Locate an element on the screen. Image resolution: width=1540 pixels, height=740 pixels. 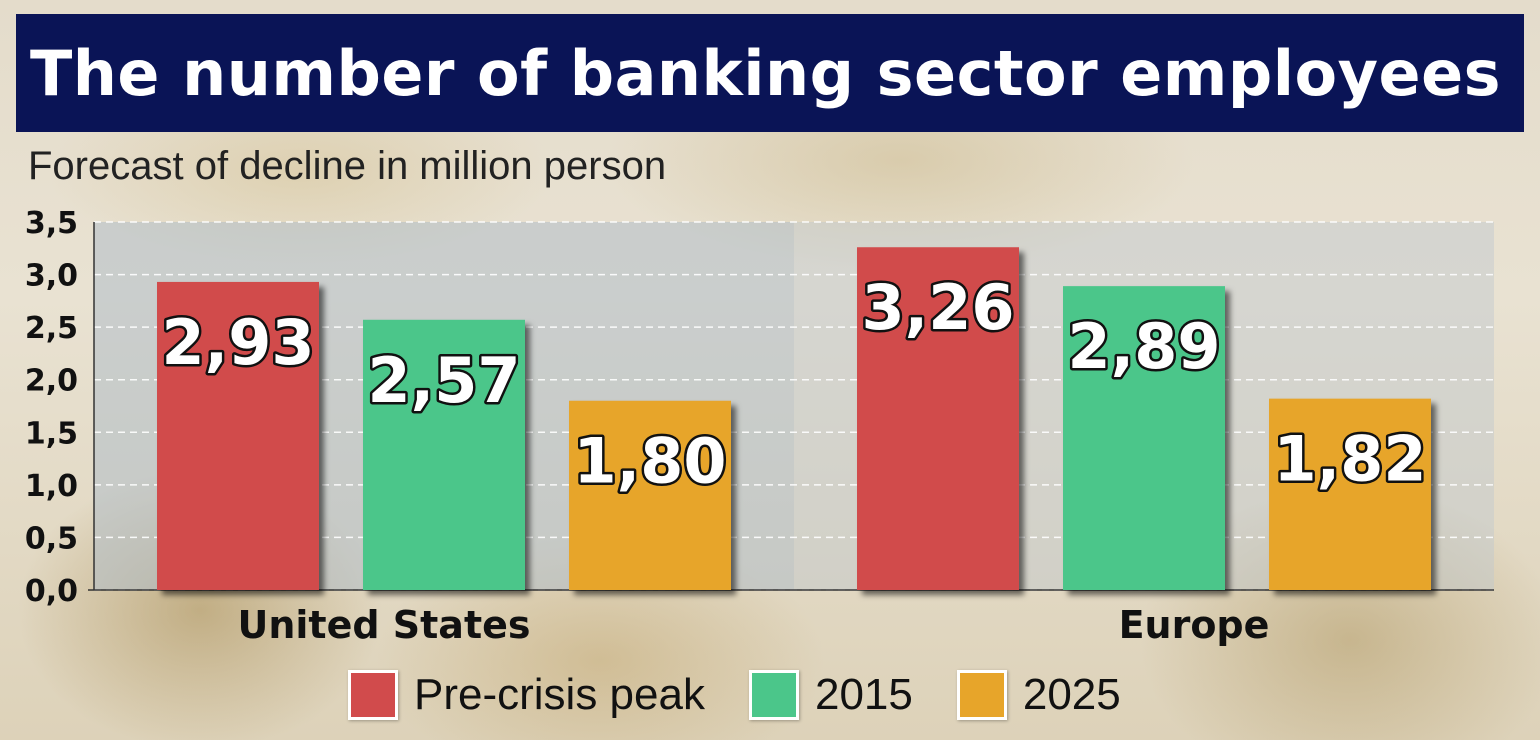
bar-value-label: 2,57 is located at coordinates (444, 380).